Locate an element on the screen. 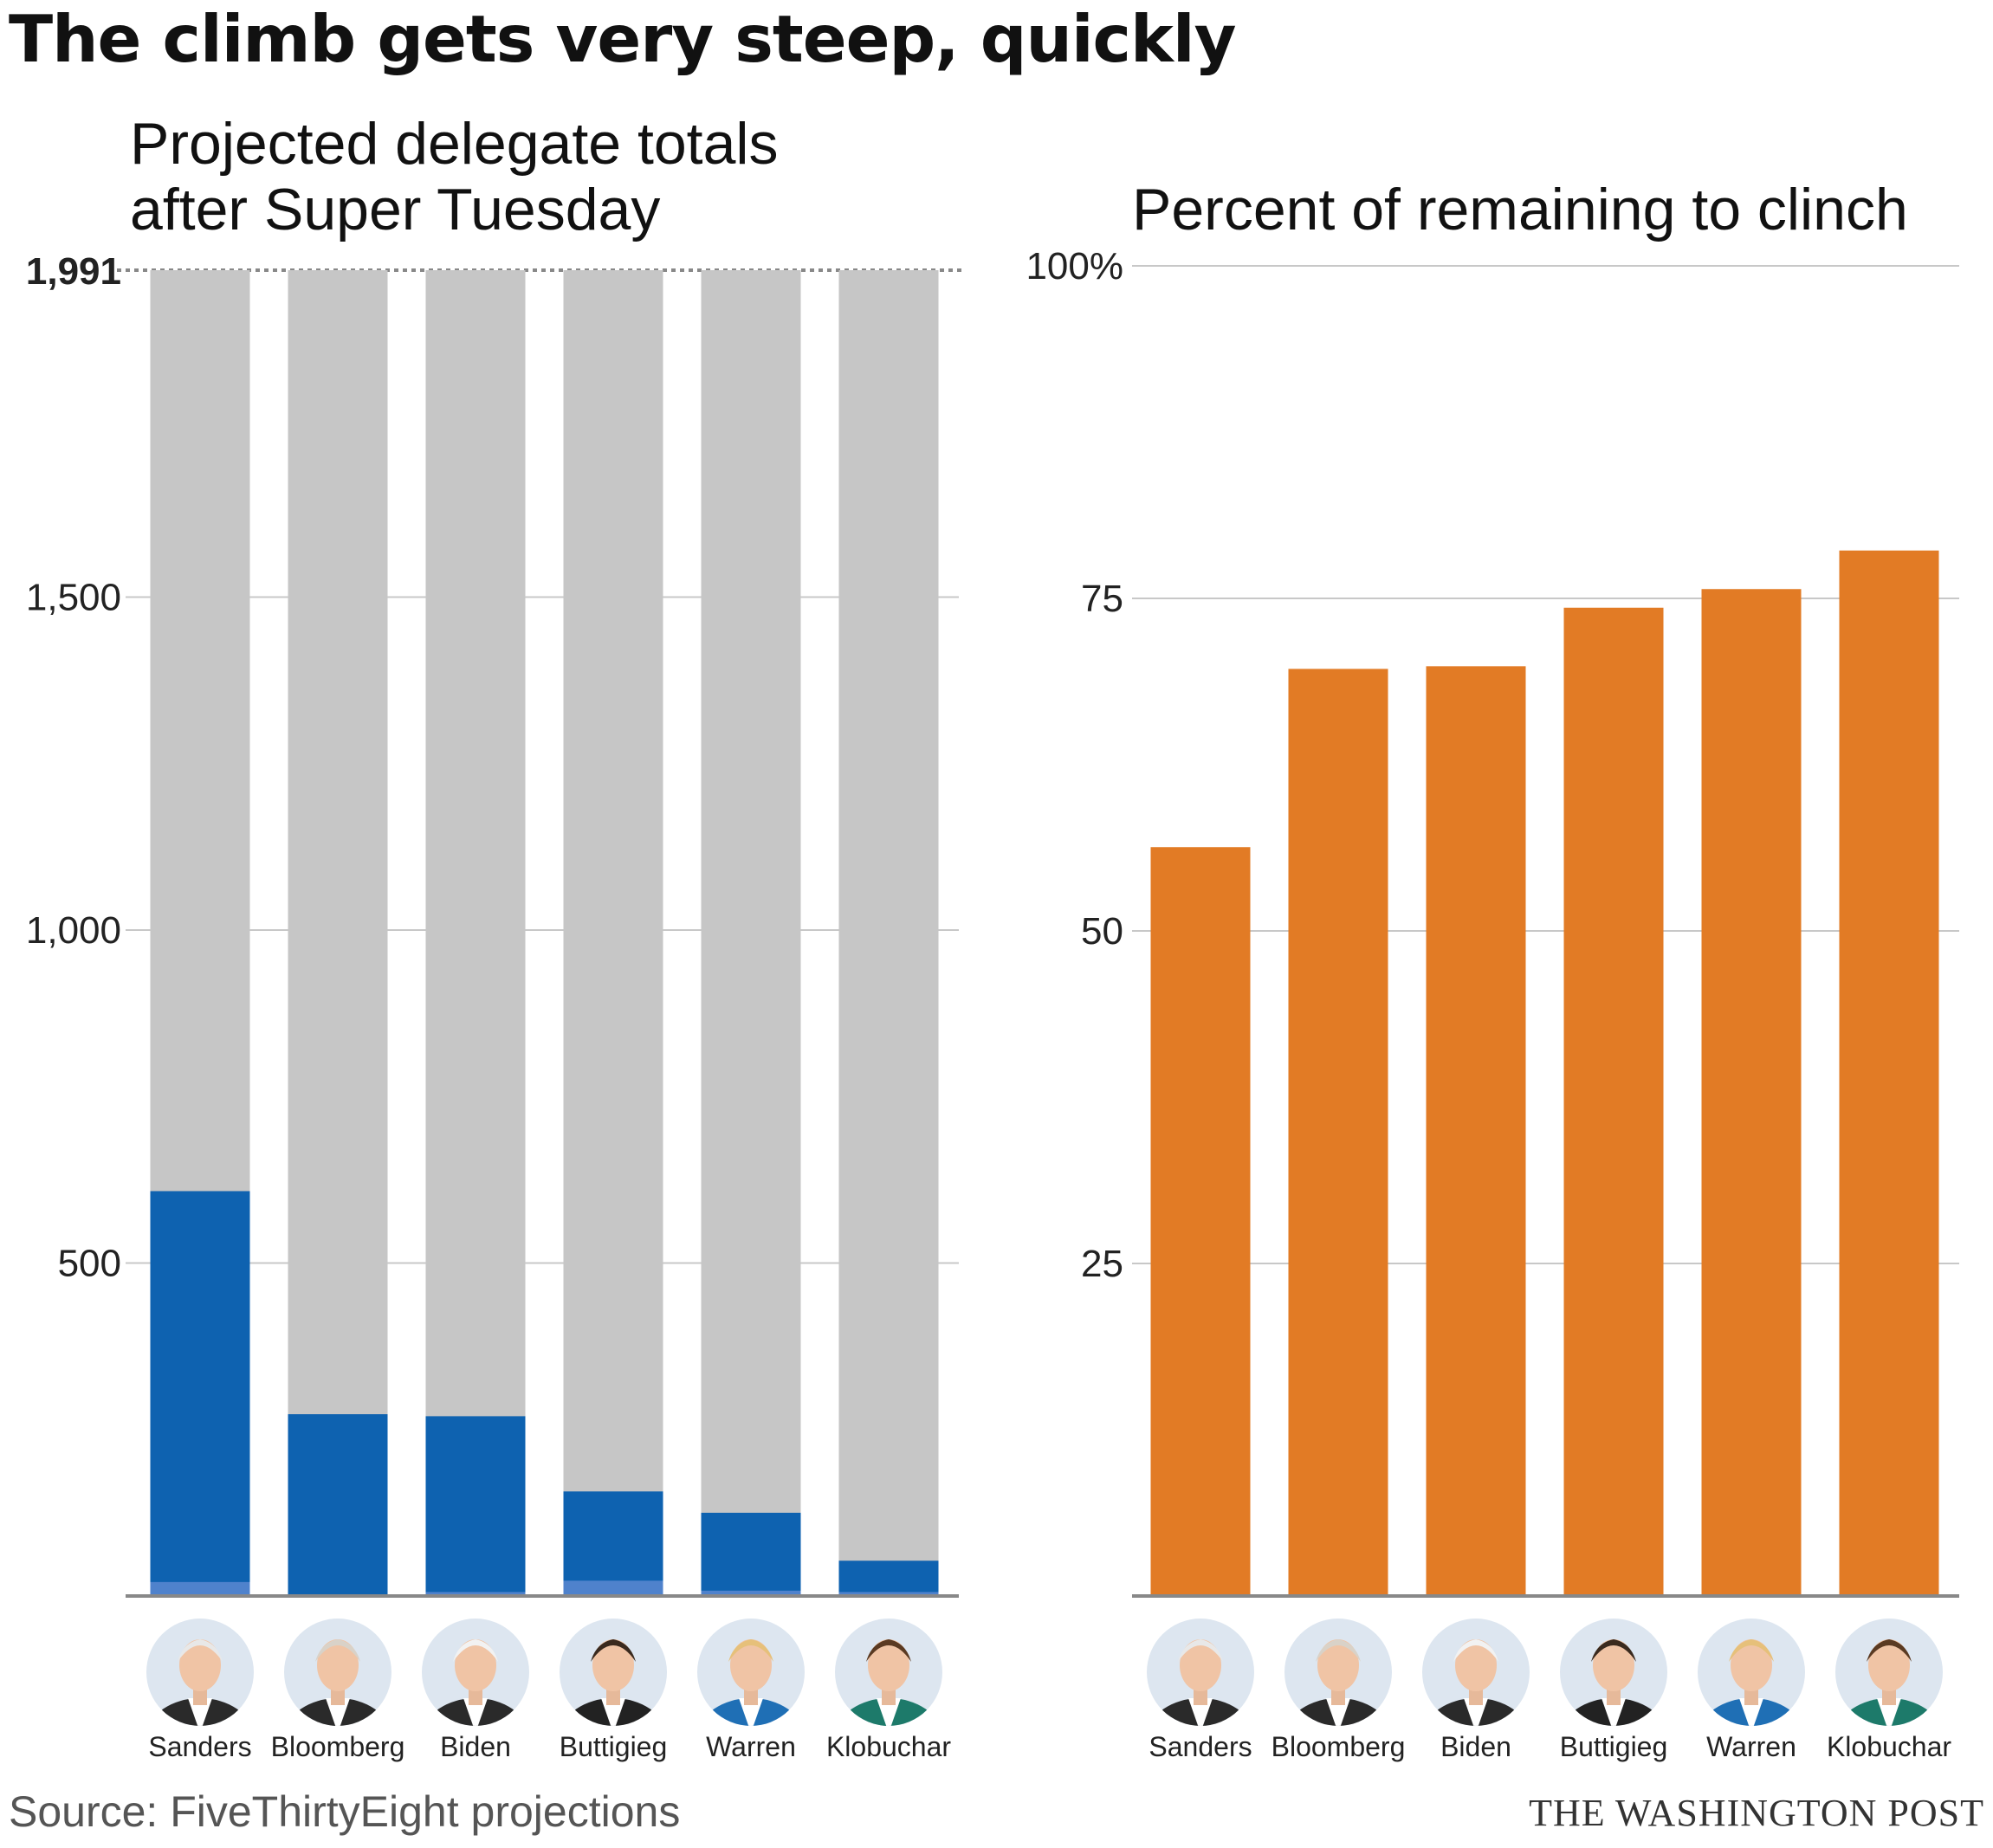 Image resolution: width=1993 pixels, height=1848 pixels. y-tick-label: 1,500 is located at coordinates (73, 598).